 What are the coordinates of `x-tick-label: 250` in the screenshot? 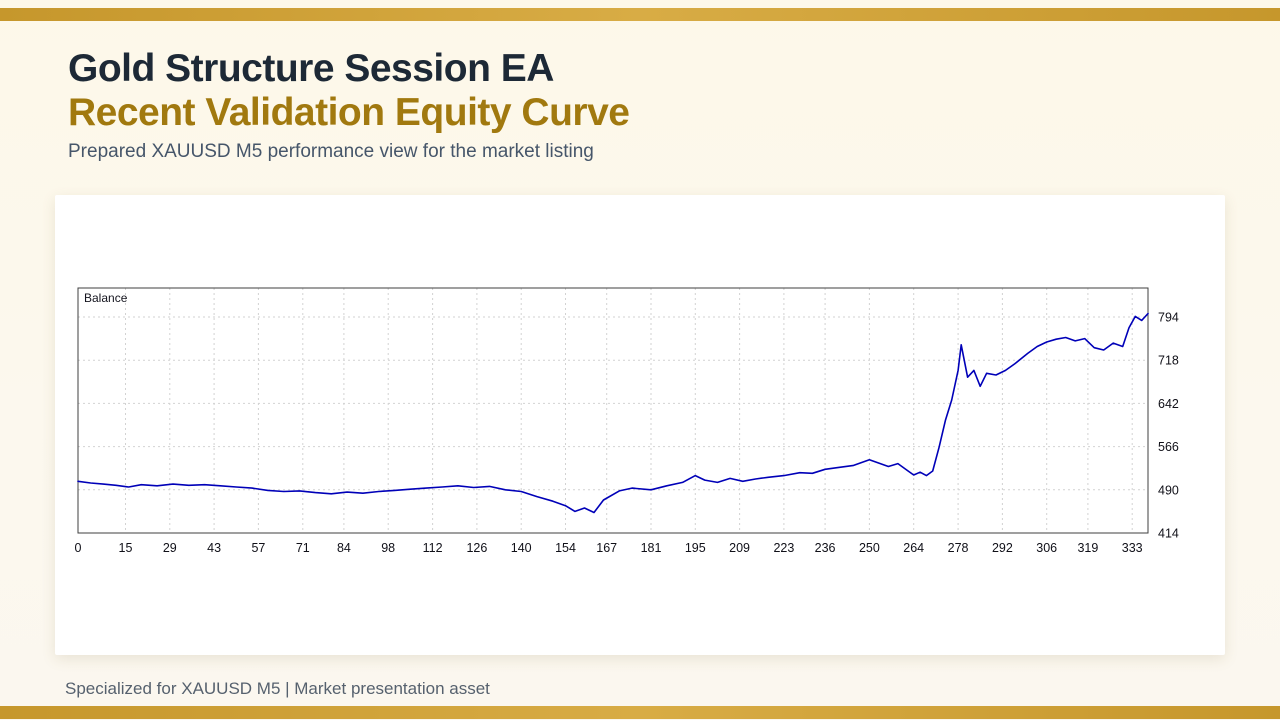 It's located at (869, 548).